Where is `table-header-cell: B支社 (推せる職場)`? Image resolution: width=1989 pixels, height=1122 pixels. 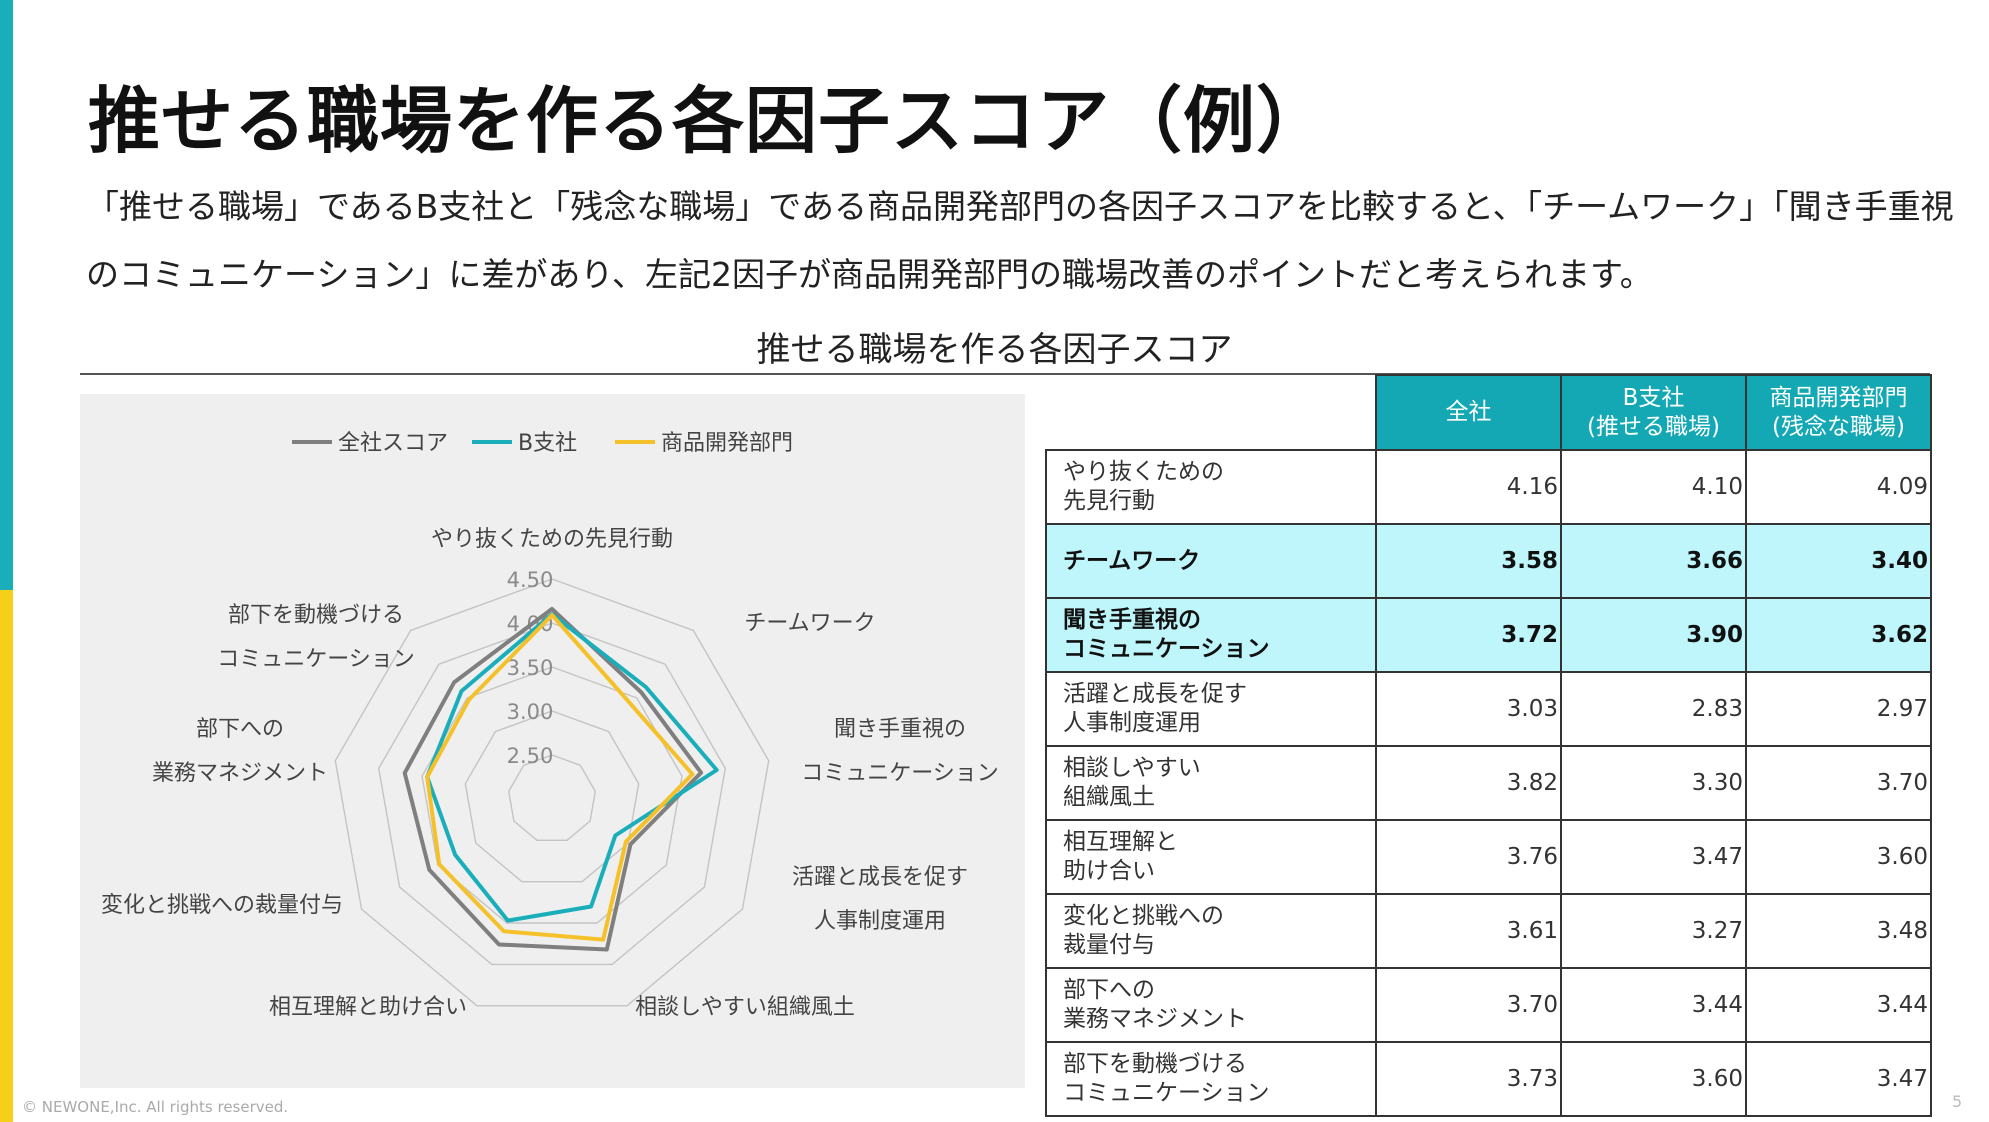
table-header-cell: B支社 (推せる職場) is located at coordinates (1653, 412).